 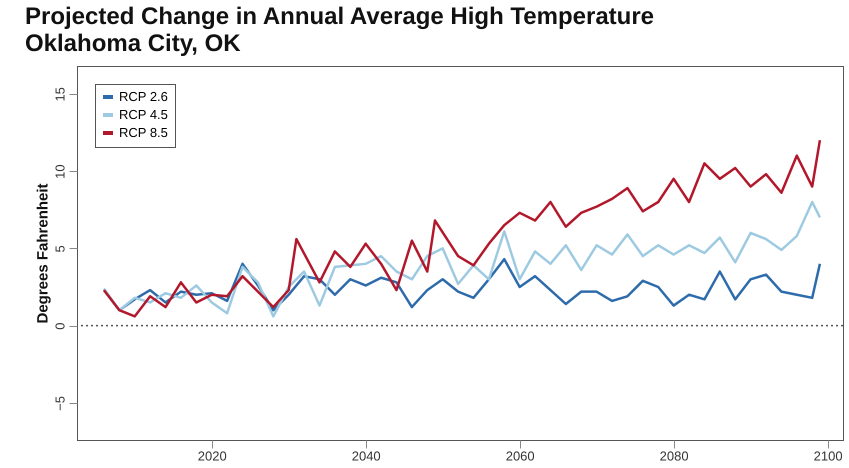 What do you see at coordinates (60, 326) in the screenshot?
I see `y-tick-label: 0` at bounding box center [60, 326].